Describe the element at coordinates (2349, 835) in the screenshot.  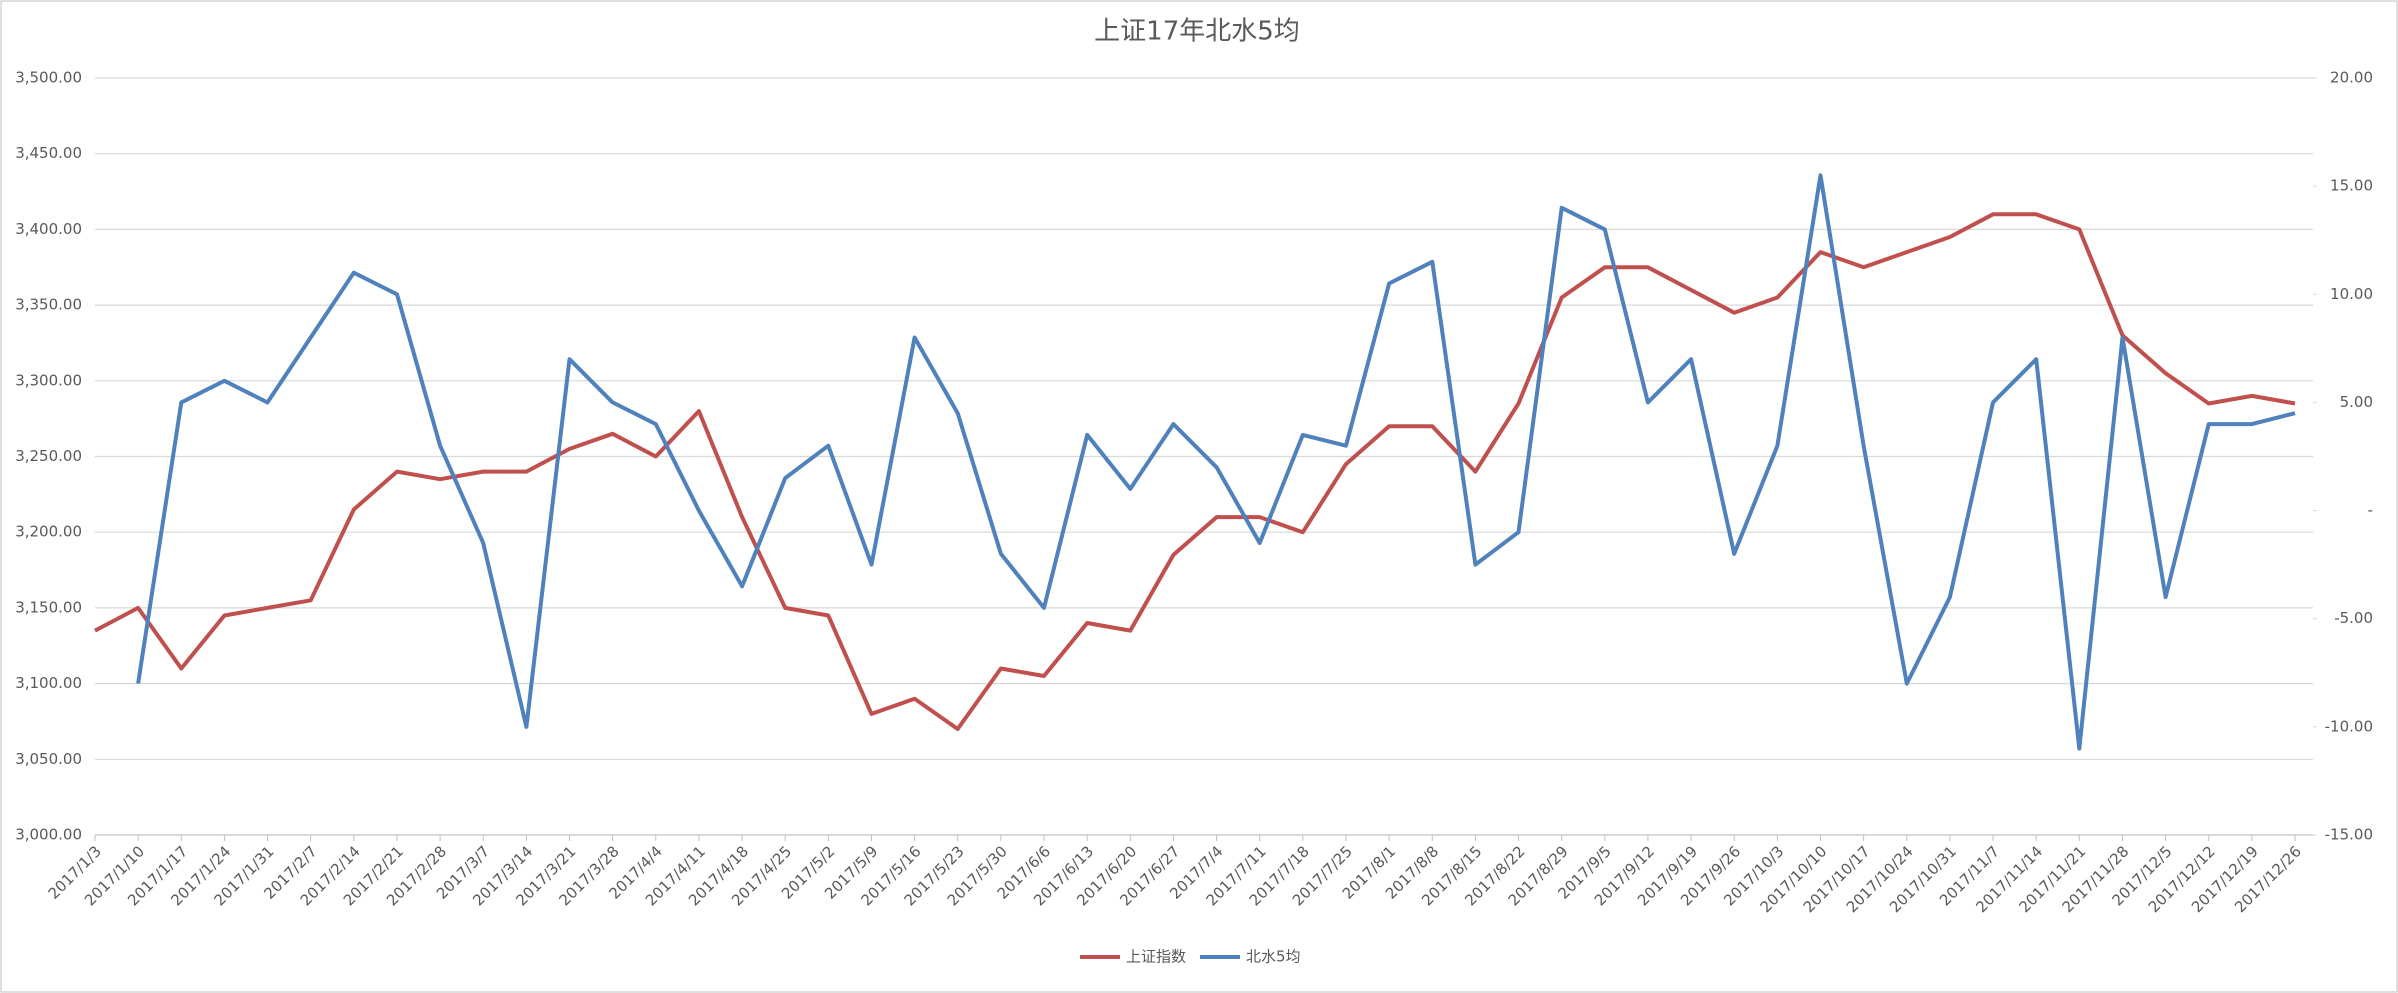
I see `y2-tick-label: -15.00` at that location.